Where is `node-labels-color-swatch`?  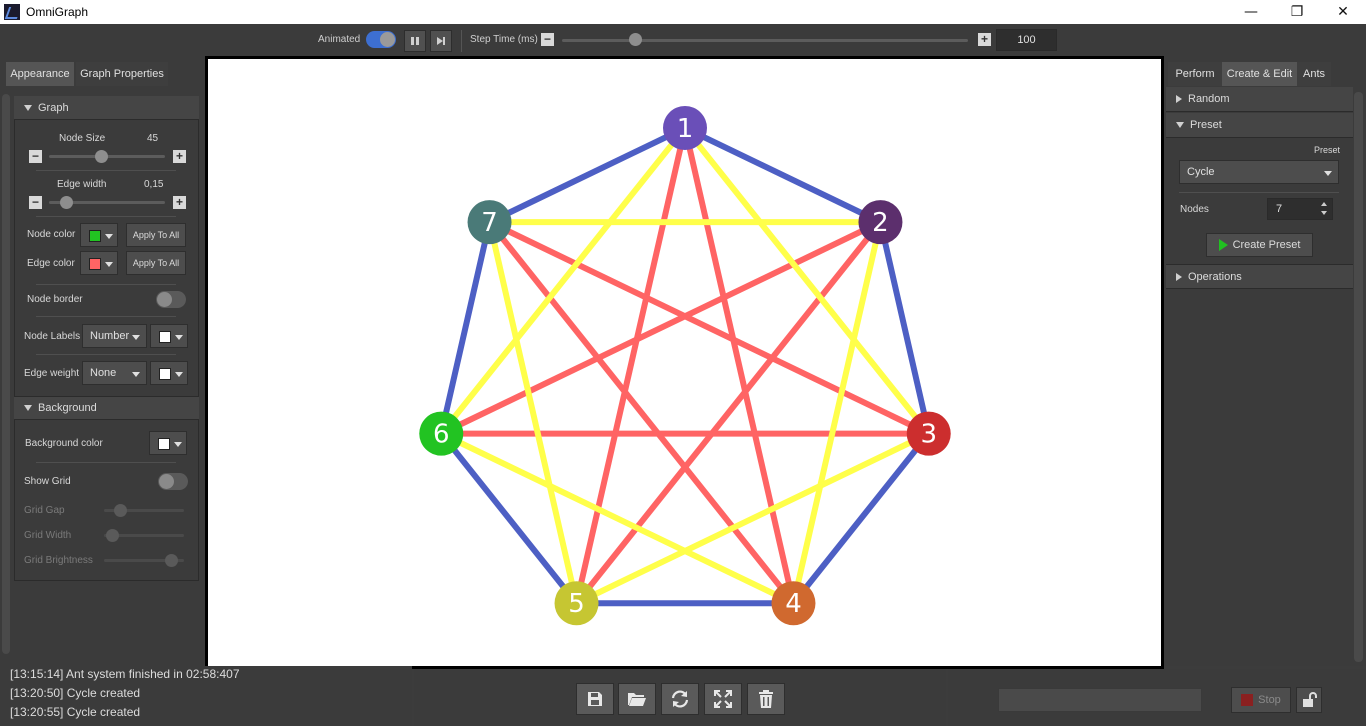
node-labels-color-swatch is located at coordinates (165, 337).